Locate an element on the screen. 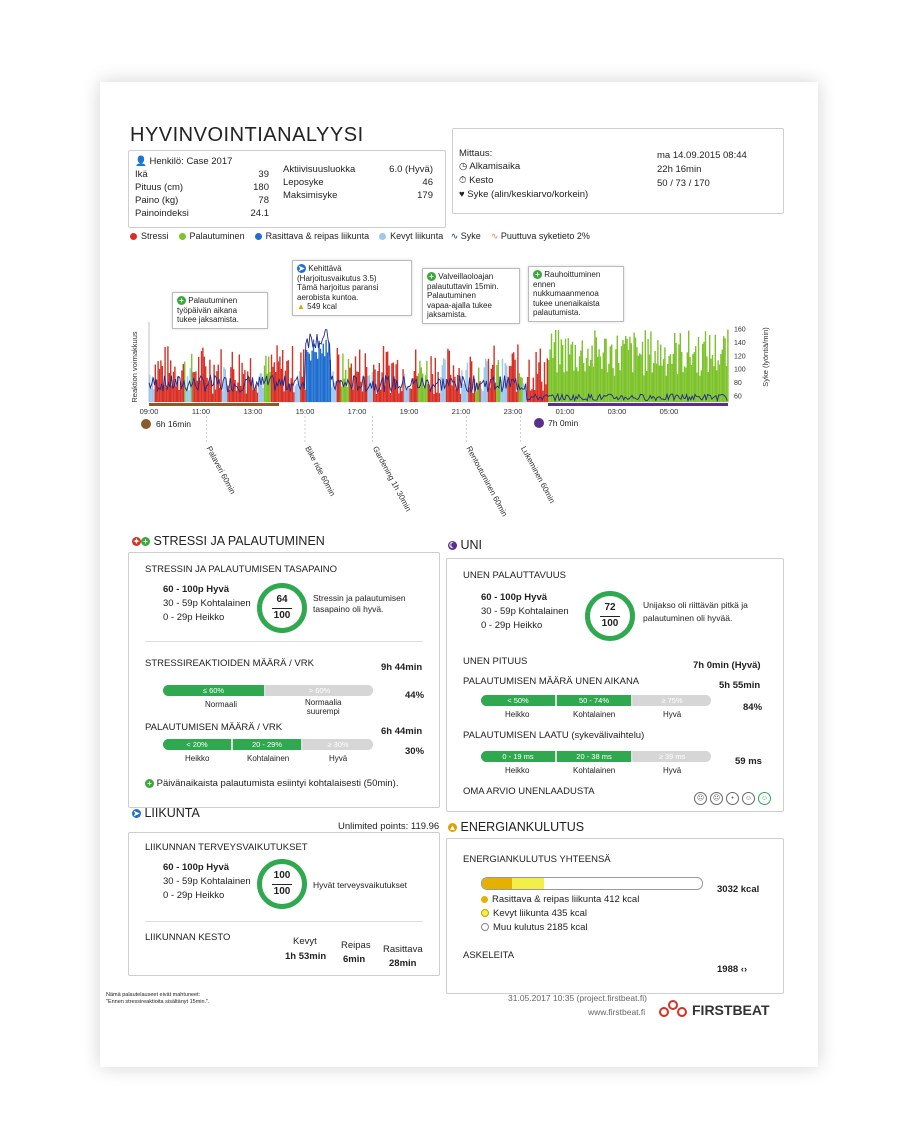 This screenshot has width=918, height=1125. timer-icon: ⏱ is located at coordinates (463, 180).